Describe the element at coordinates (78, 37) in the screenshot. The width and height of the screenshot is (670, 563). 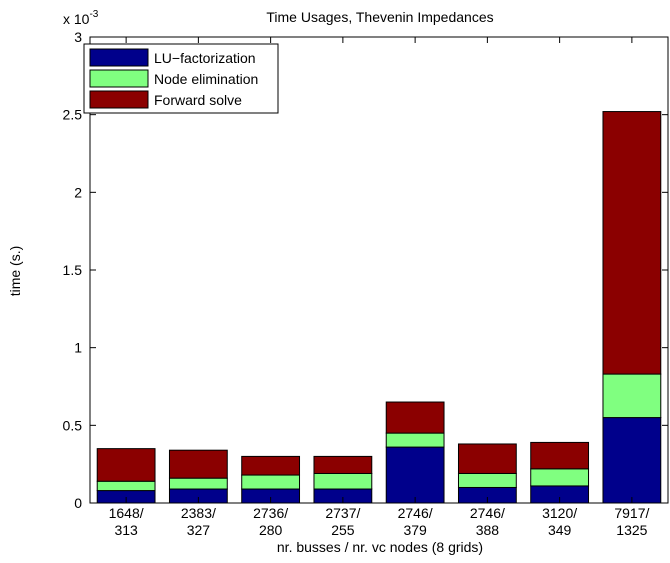
I see `y-tick-label: 3` at that location.